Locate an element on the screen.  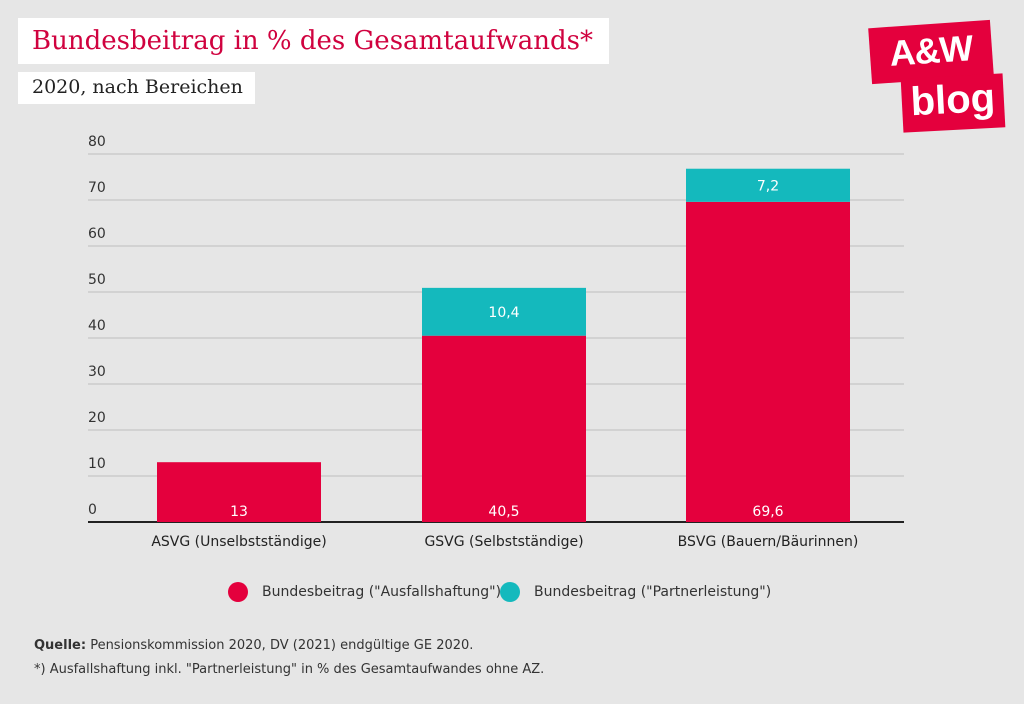
x-category-label-0: ASVG (Unselbstständige) is located at coordinates (238, 542).